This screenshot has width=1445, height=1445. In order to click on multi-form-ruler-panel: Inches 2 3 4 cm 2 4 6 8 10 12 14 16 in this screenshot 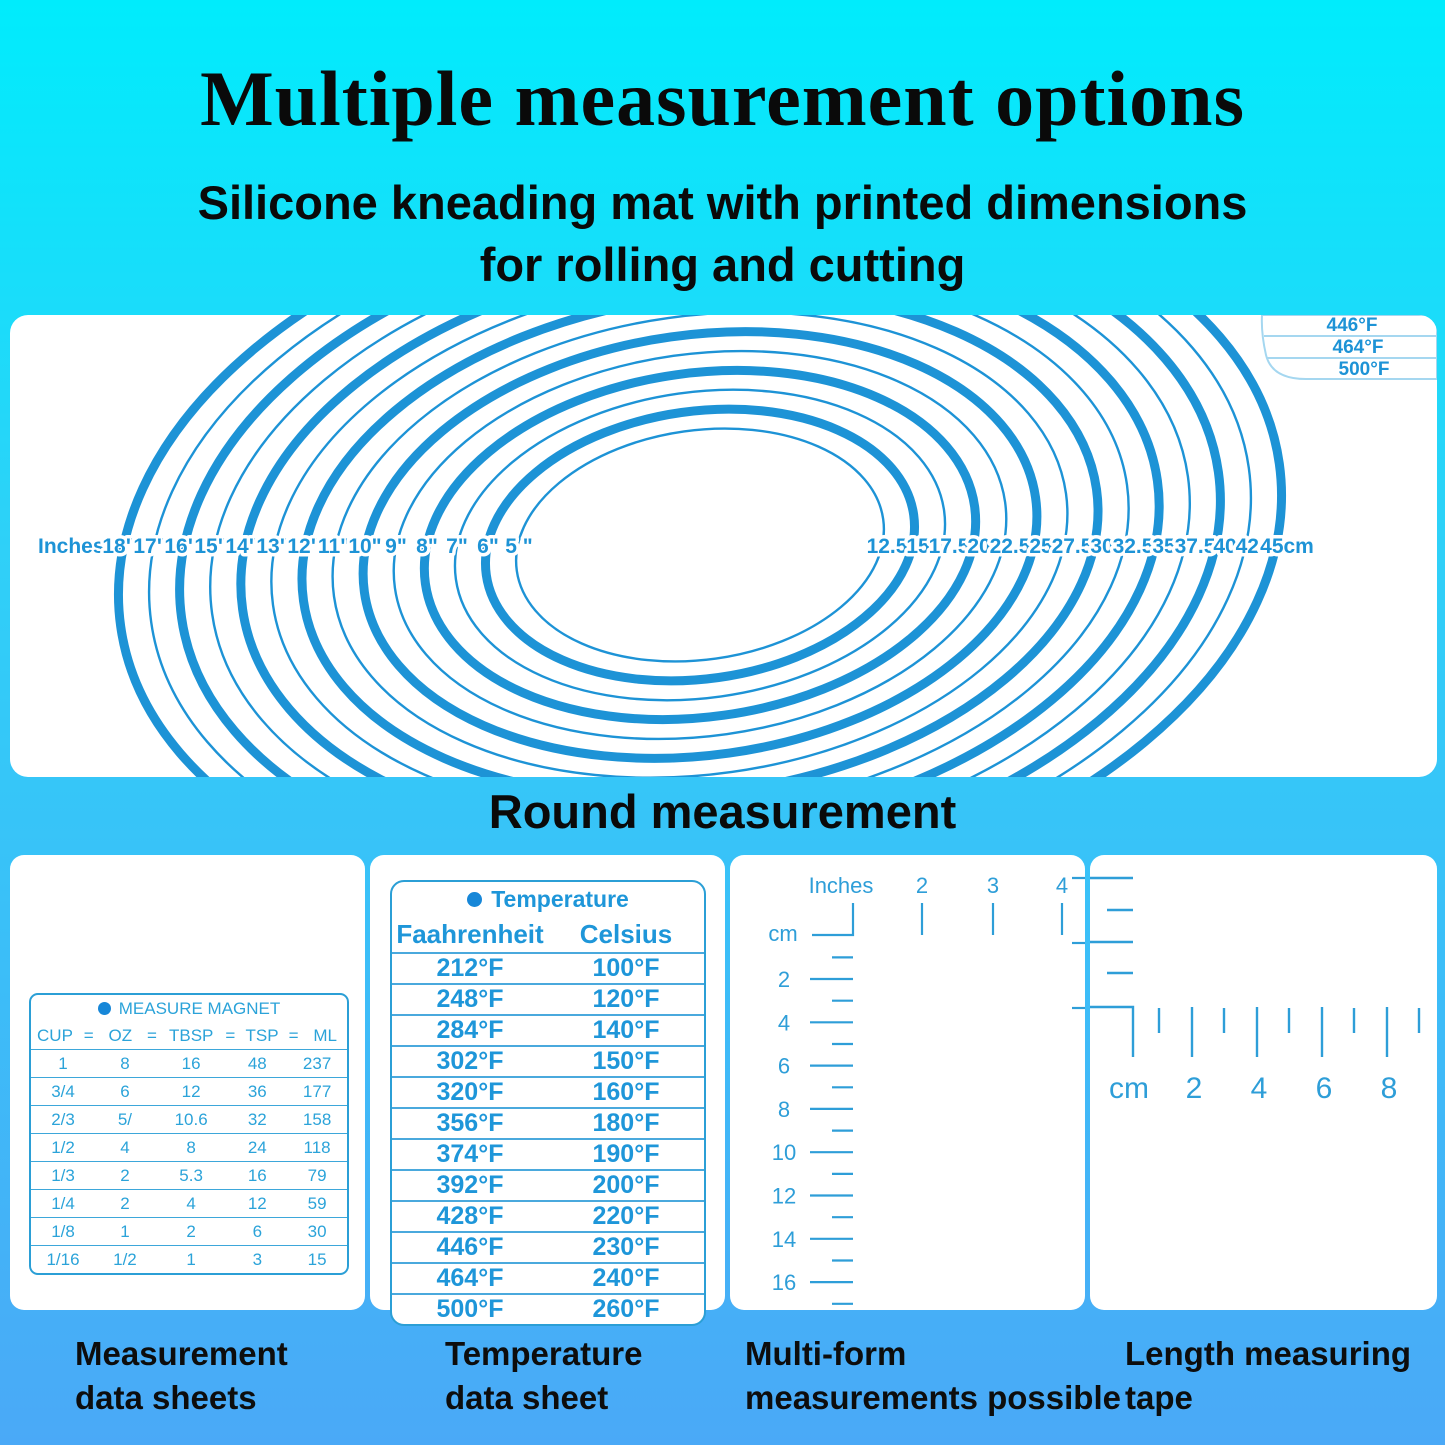, I will do `click(907, 1082)`.